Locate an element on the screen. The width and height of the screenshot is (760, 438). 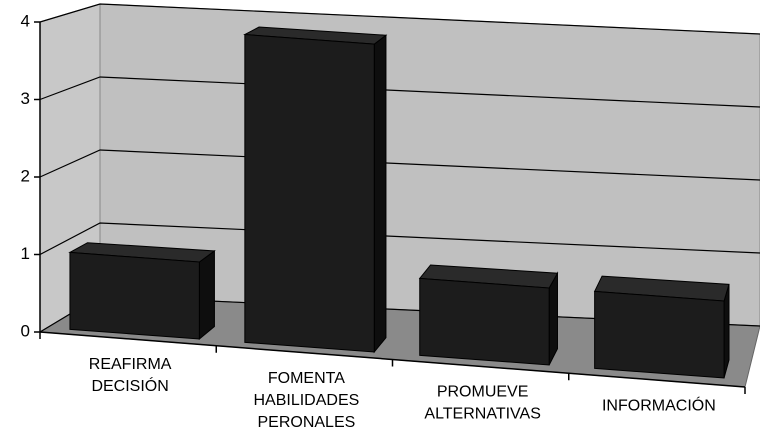
x-tick-label: FOMENTA is located at coordinates (306, 378).